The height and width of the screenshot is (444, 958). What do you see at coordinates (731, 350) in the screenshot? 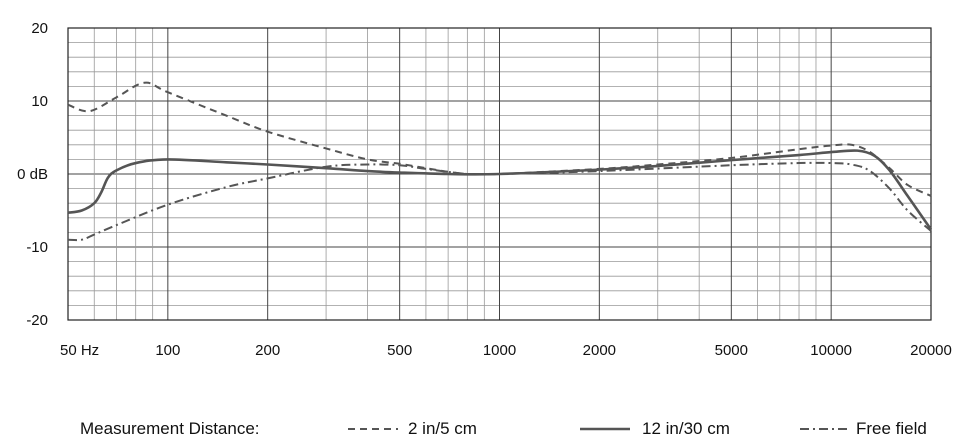
I see `x-tick-label: 5000` at bounding box center [731, 350].